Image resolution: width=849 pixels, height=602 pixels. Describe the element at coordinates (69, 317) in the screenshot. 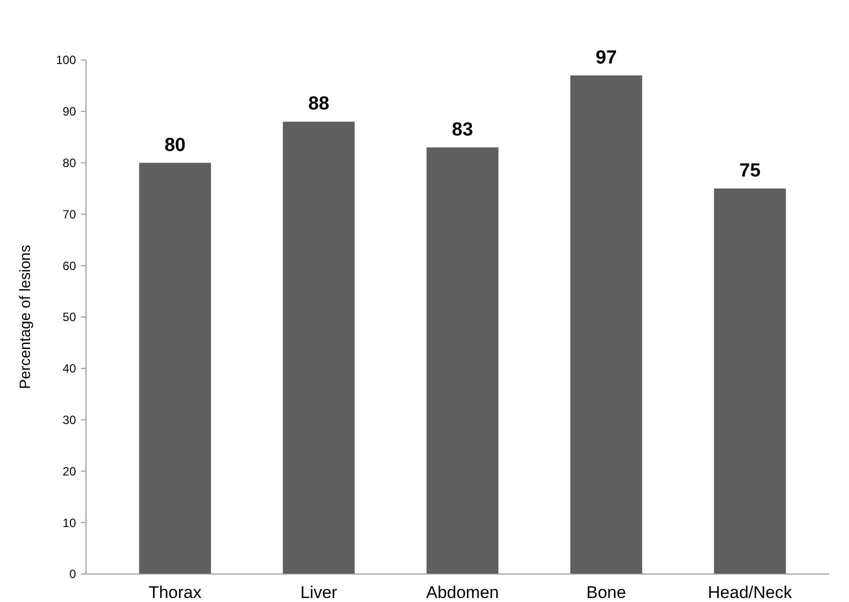

I see `y-tick-label: 50` at that location.